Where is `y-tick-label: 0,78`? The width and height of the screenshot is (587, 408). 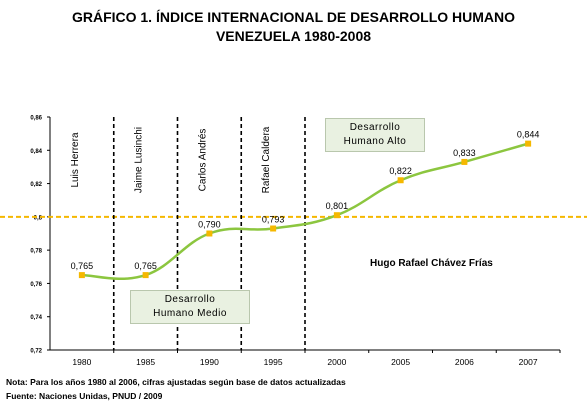 y-tick-label: 0,78 is located at coordinates (36, 252).